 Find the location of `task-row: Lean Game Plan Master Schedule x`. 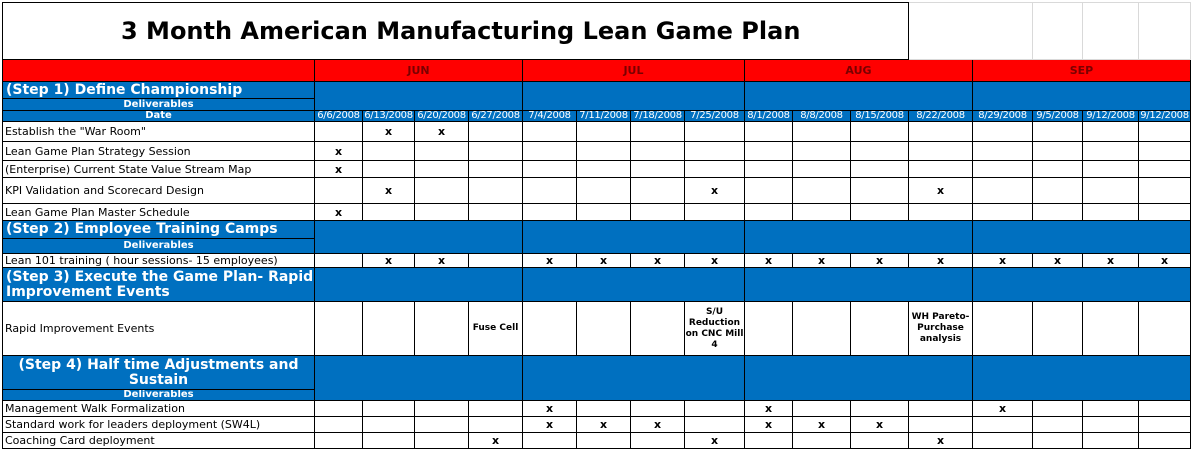

task-row: Lean Game Plan Master Schedule x is located at coordinates (596, 212).